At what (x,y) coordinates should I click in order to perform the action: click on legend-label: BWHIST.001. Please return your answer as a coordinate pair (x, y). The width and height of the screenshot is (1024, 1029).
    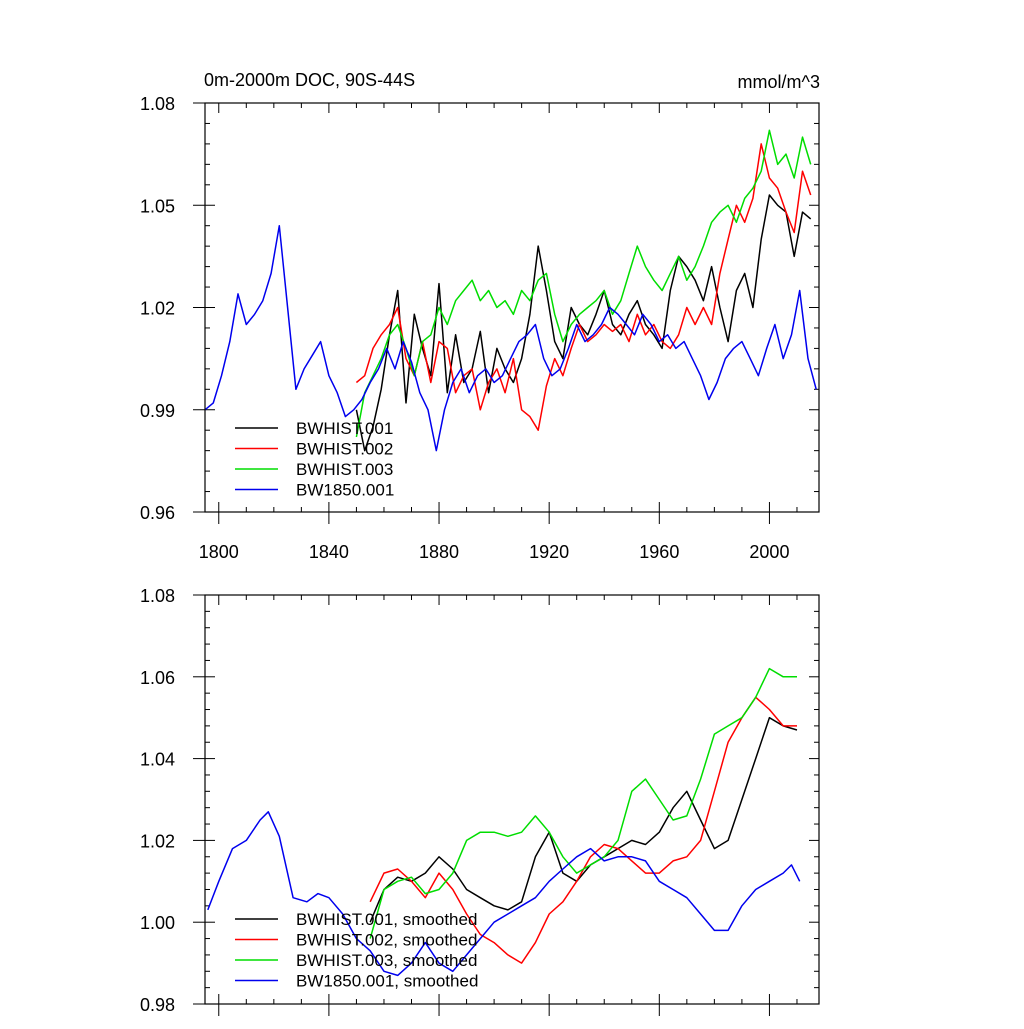
    Looking at the image, I should click on (344, 428).